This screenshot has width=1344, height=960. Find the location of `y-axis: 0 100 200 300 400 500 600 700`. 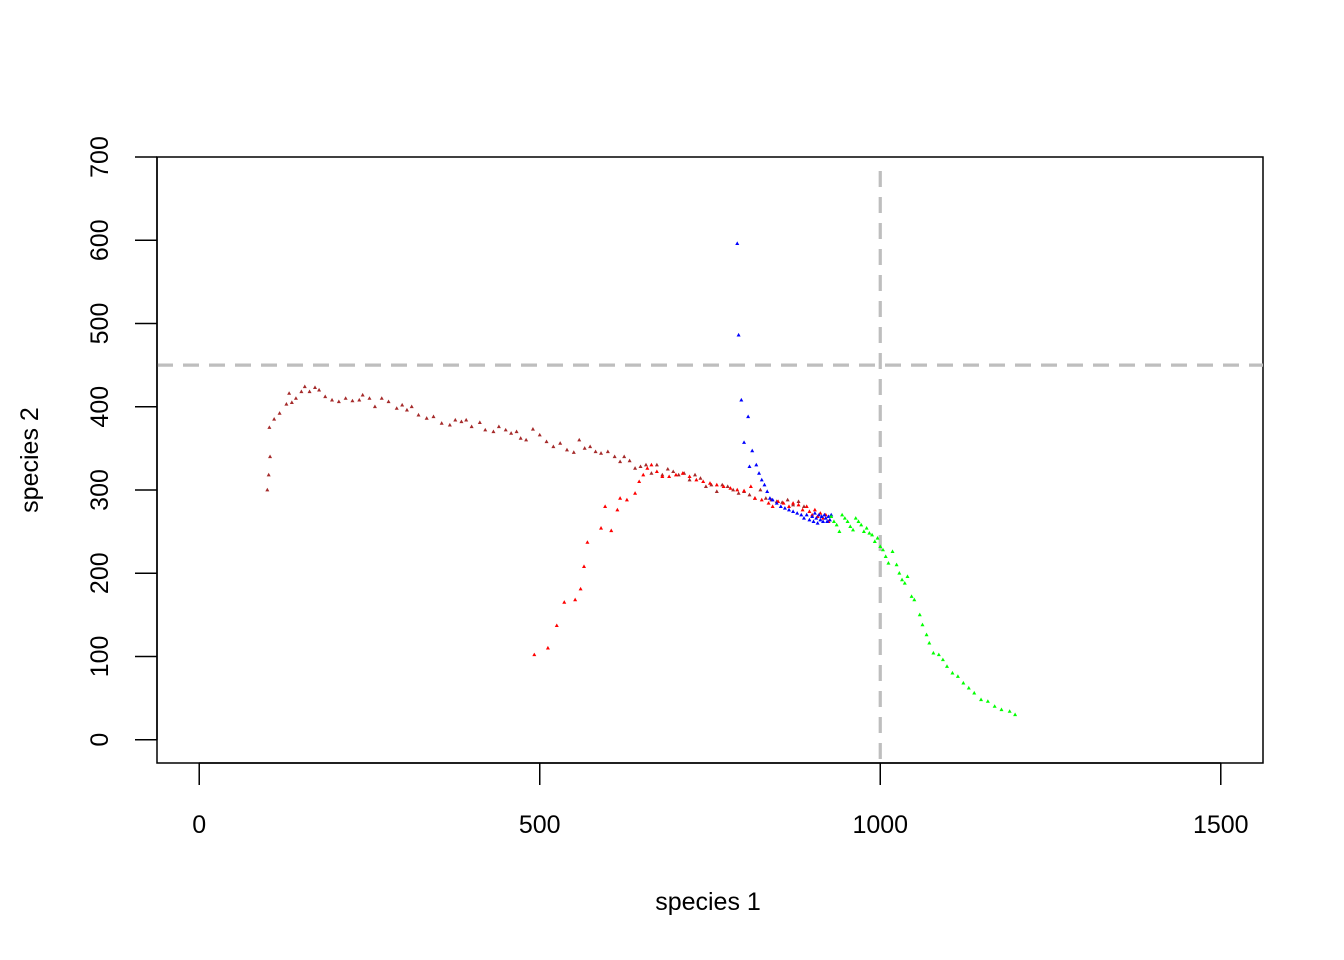

y-axis: 0 100 200 300 400 500 600 700 is located at coordinates (122, 441).